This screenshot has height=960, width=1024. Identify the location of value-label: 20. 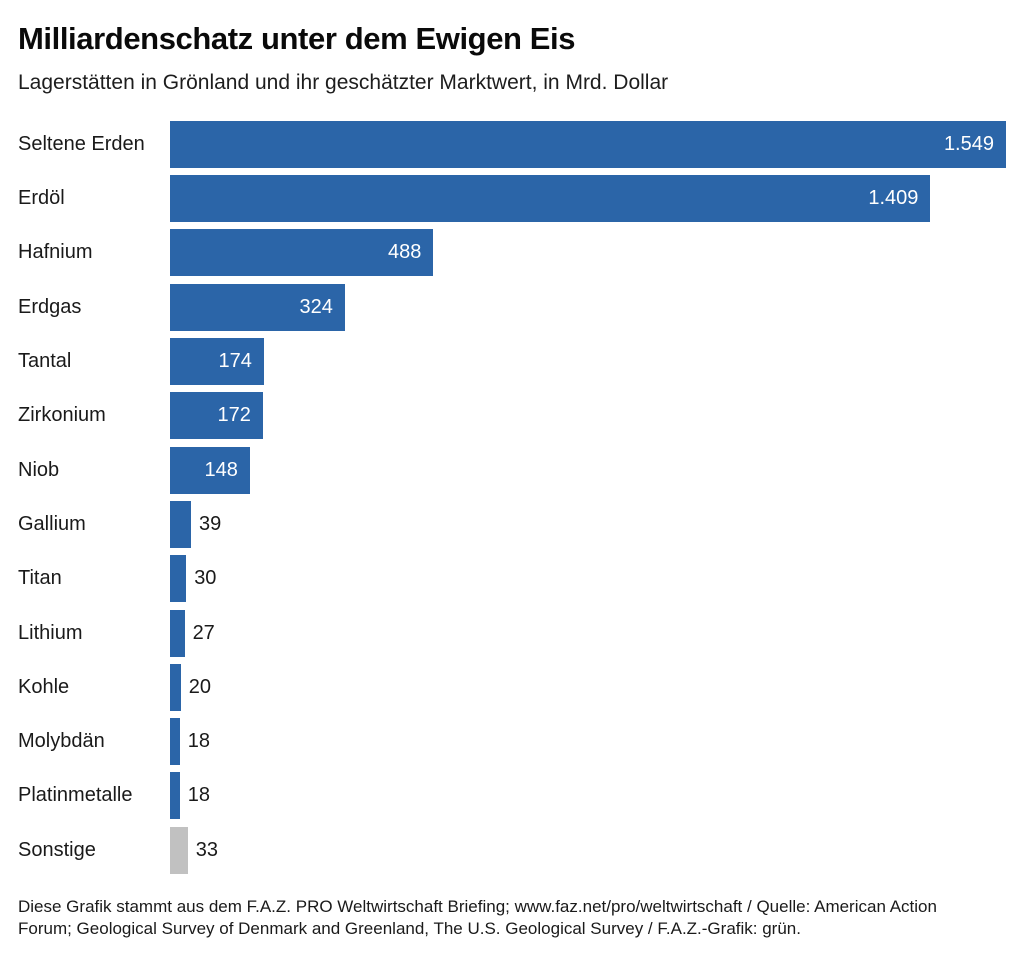
(200, 686).